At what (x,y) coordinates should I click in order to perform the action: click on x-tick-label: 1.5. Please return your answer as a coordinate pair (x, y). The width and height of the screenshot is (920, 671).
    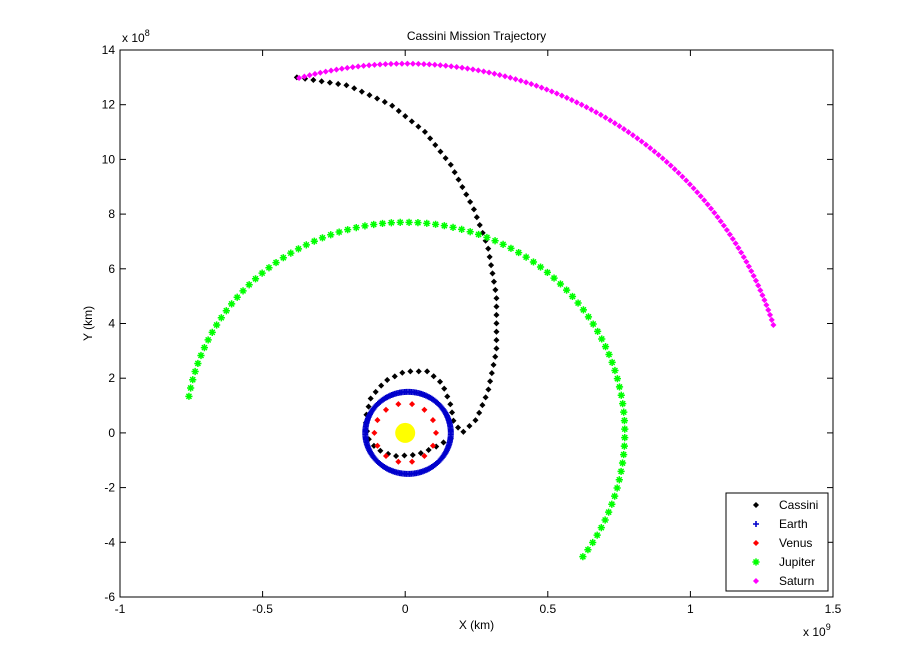
    Looking at the image, I should click on (833, 609).